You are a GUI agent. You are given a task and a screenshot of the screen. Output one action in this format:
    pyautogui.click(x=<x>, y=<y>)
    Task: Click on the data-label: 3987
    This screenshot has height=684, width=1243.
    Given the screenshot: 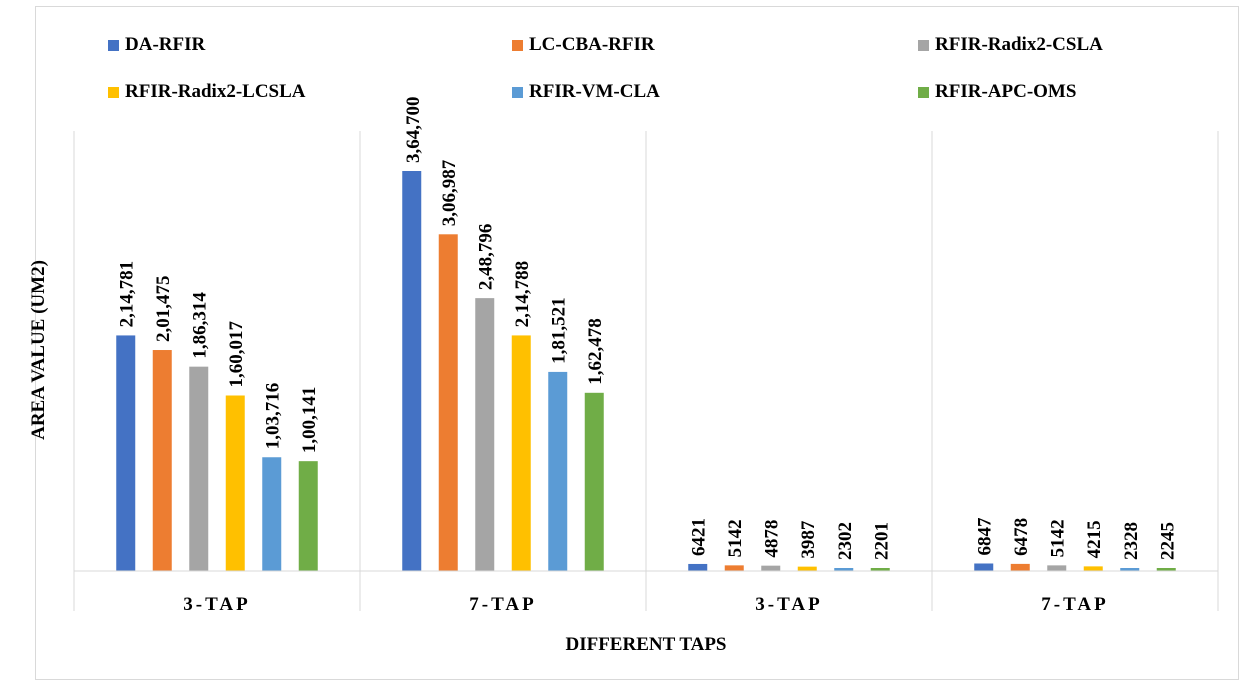 What is the action you would take?
    pyautogui.click(x=808, y=539)
    